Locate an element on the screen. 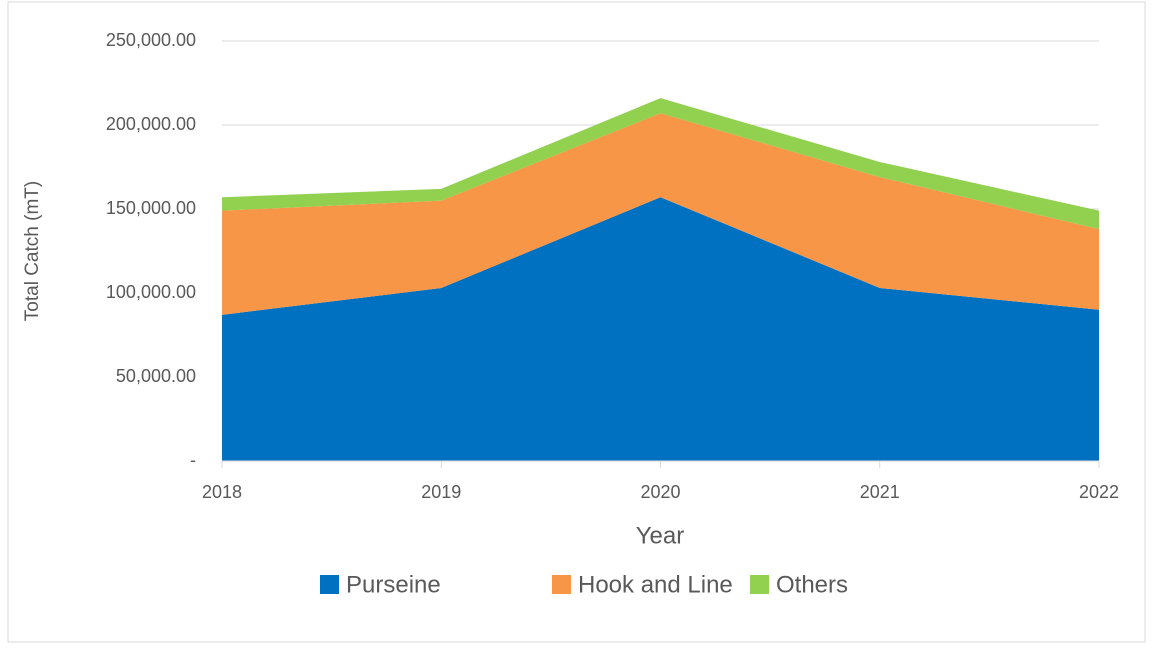 The height and width of the screenshot is (652, 1152). x-axis-title: Year is located at coordinates (660, 535).